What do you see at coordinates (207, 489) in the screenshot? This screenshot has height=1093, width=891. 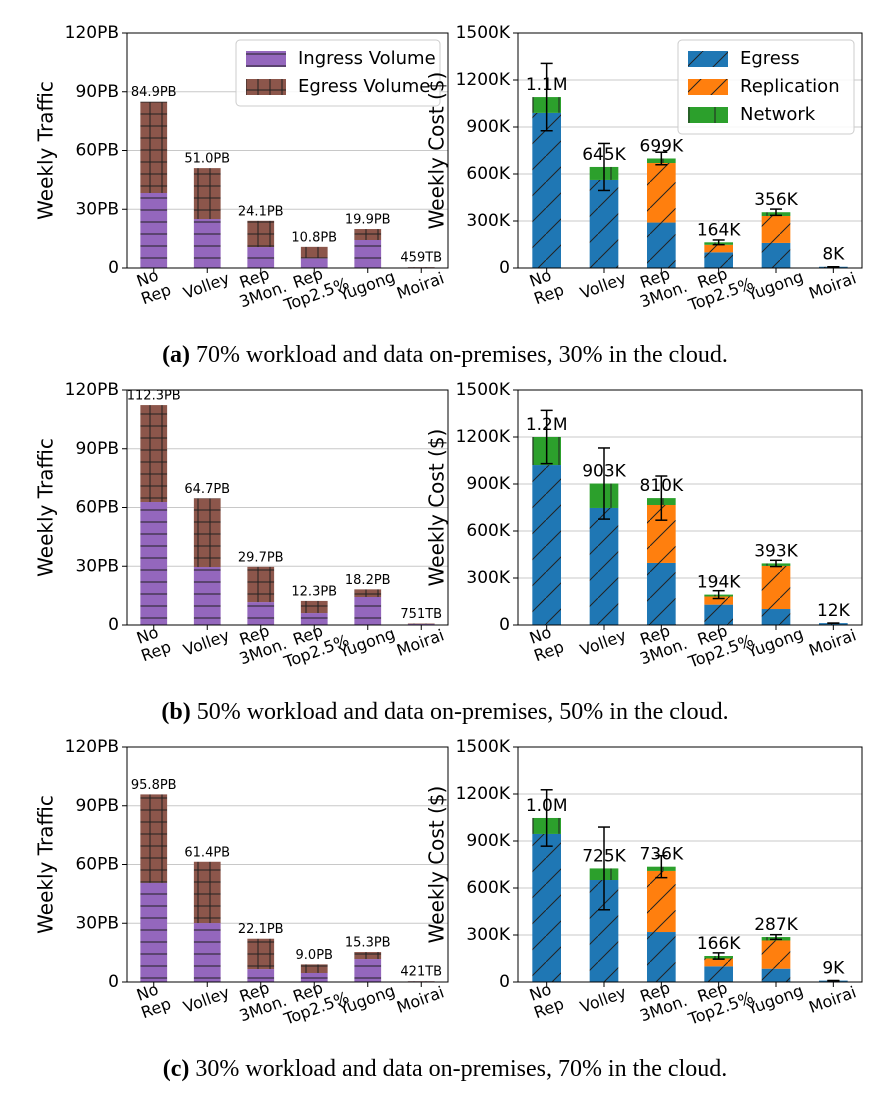 I see `total-label: 64.7PB` at bounding box center [207, 489].